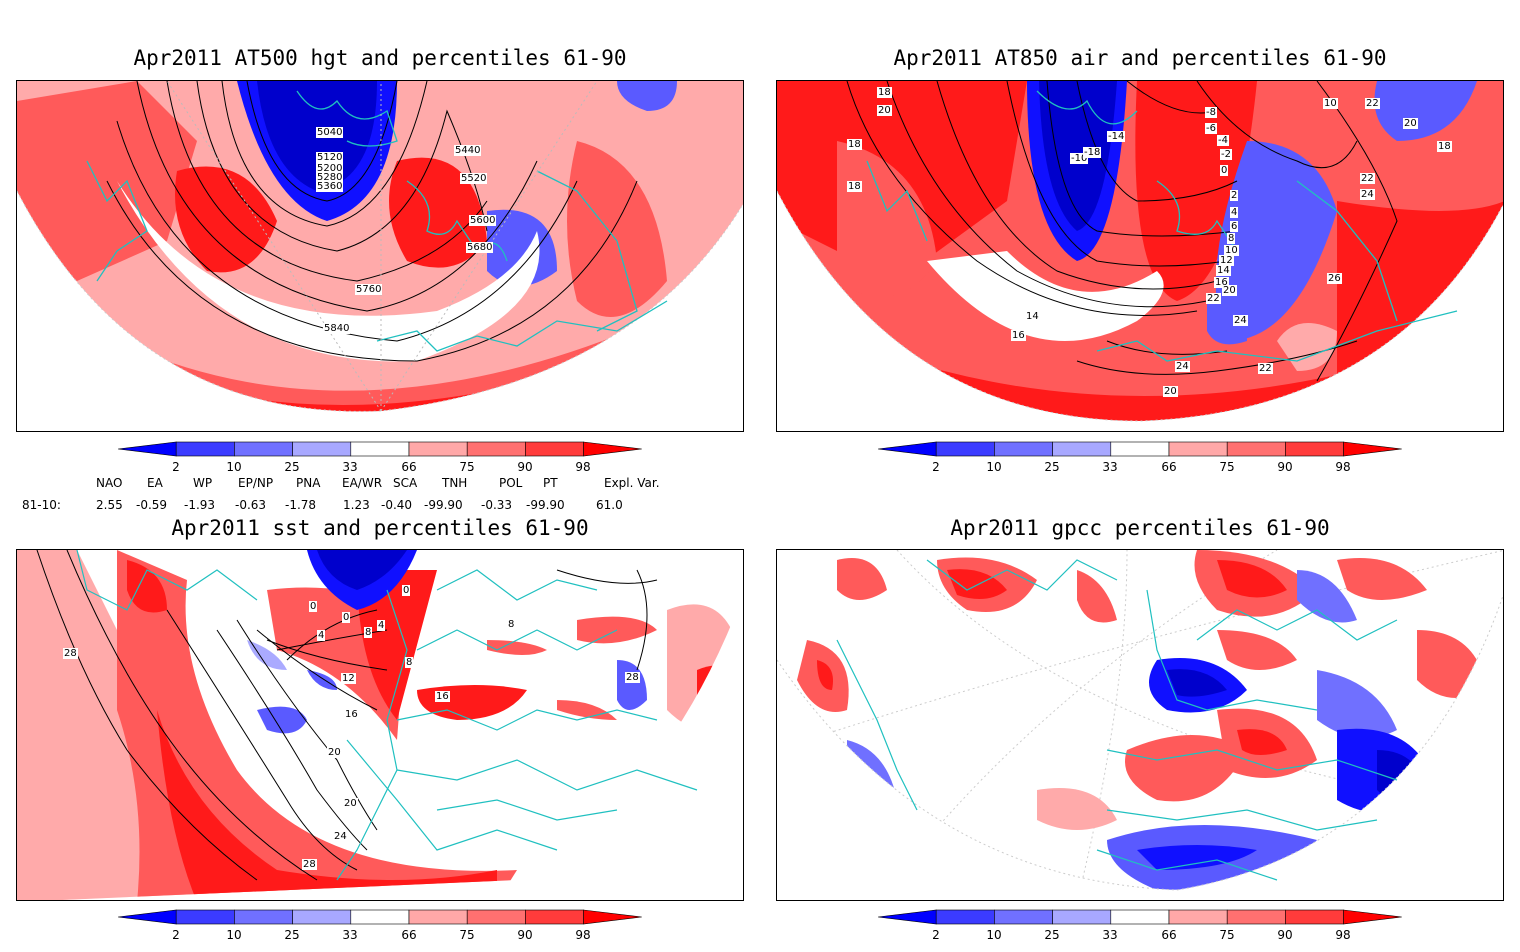 The height and width of the screenshot is (952, 1520). What do you see at coordinates (474, 178) in the screenshot?
I see `contour-label: 5520` at bounding box center [474, 178].